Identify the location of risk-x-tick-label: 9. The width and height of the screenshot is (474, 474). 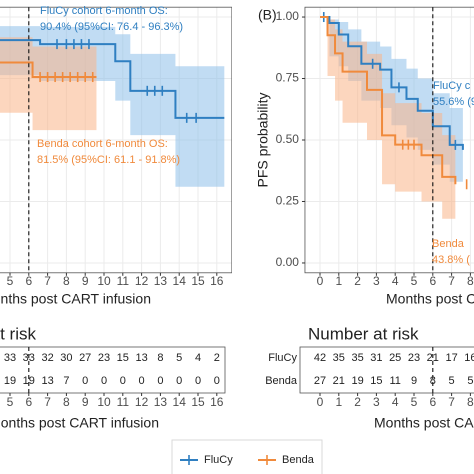
(85, 402).